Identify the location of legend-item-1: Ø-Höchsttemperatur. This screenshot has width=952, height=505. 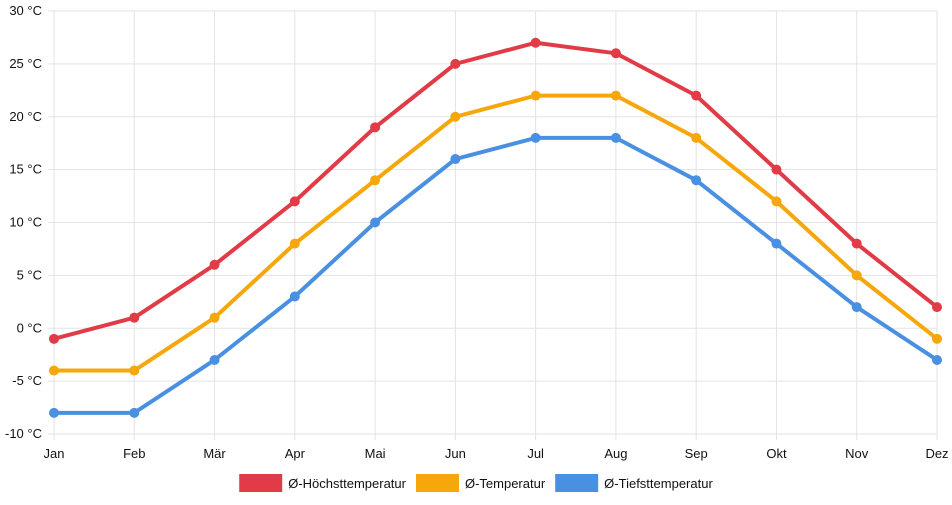
(323, 483).